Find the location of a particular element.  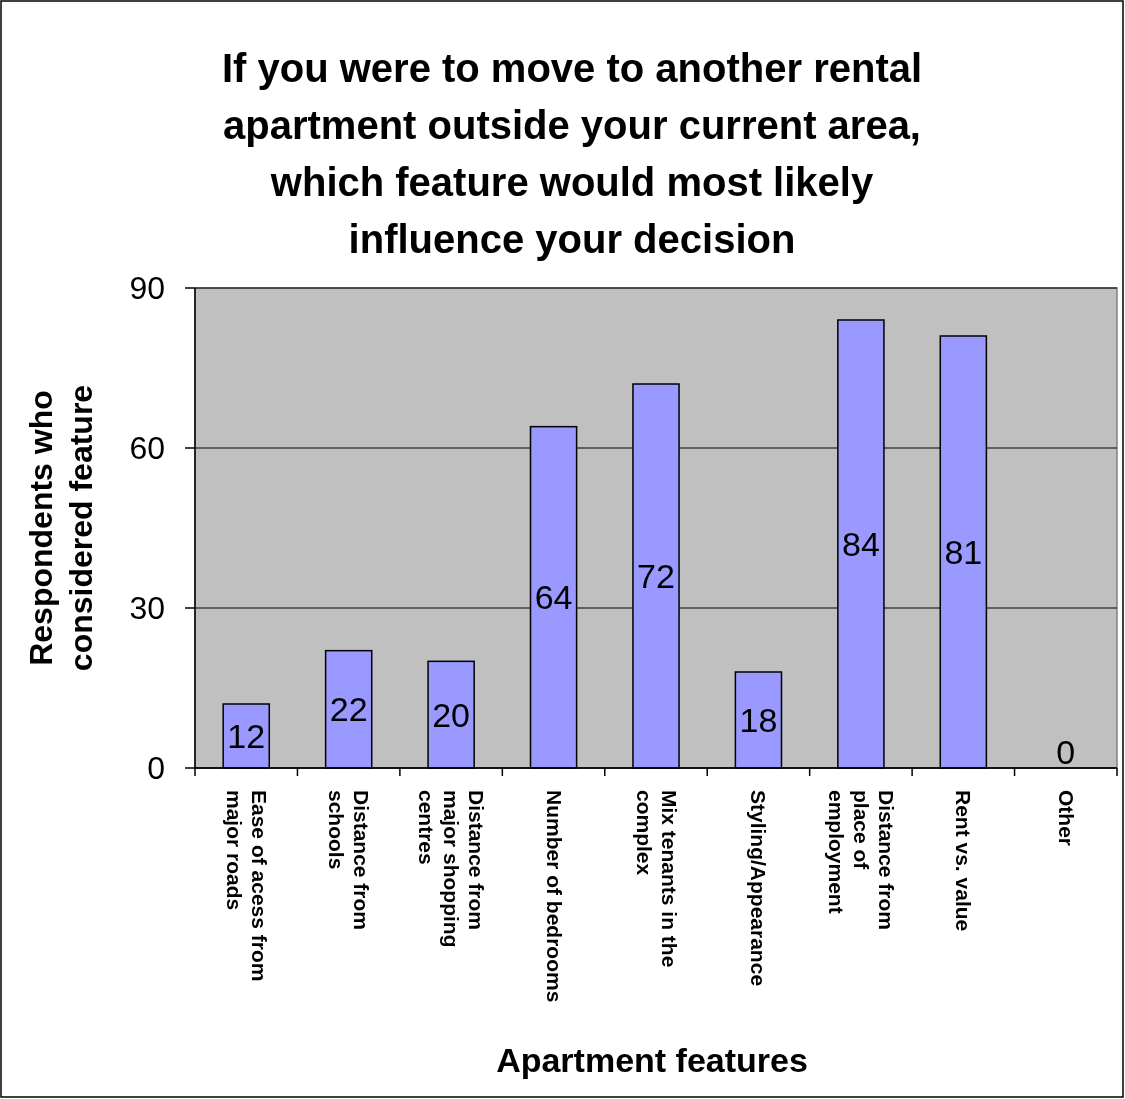

y-tick-label: 60 is located at coordinates (147, 448).